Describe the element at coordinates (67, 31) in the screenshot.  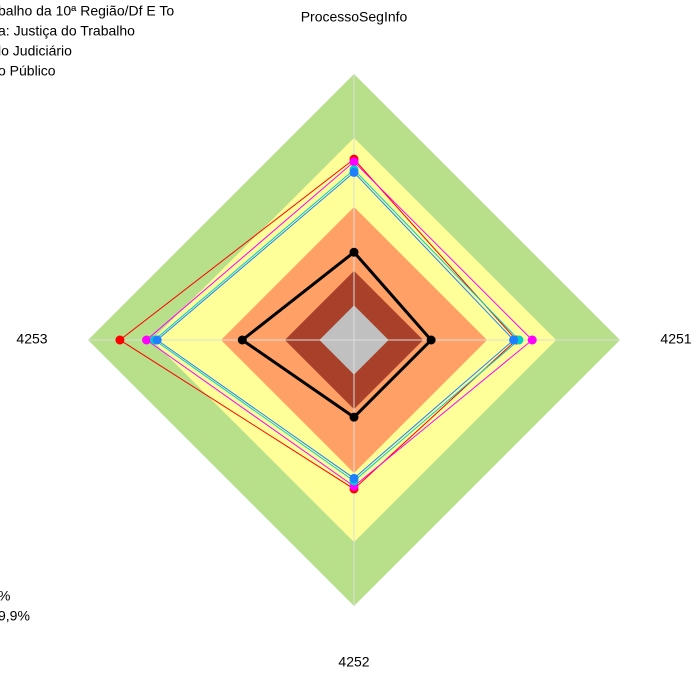
I see `legend-text: a: Justiça do Trabalho` at that location.